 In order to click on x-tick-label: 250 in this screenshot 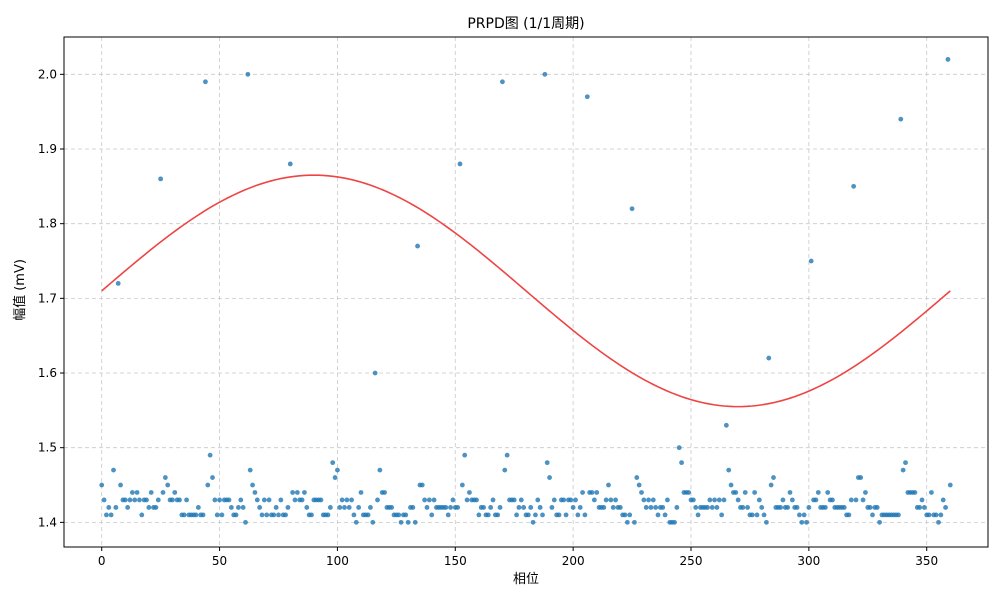, I will do `click(691, 561)`.